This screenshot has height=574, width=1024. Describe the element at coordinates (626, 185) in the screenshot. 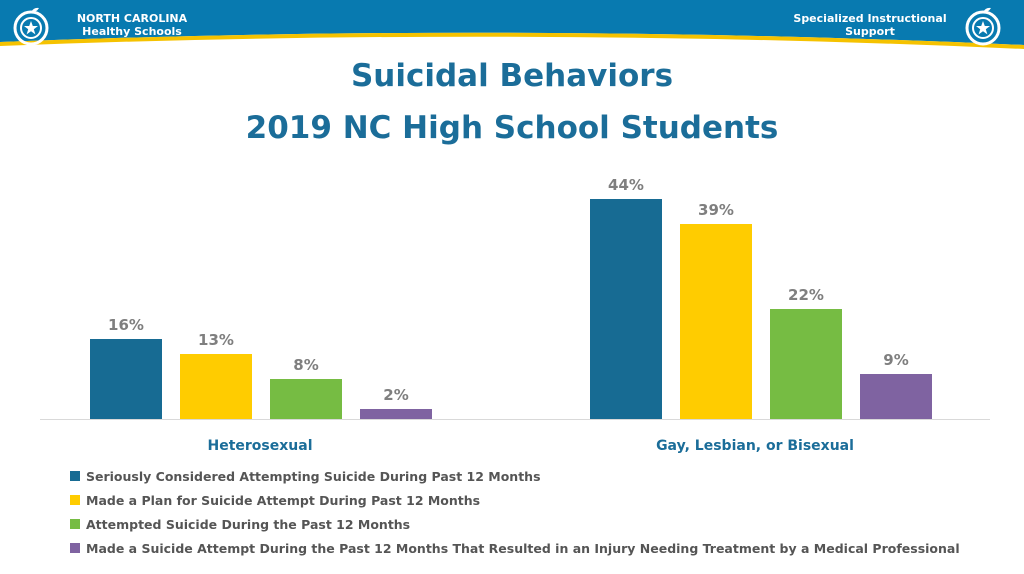

I see `data-label-2-1: 44%` at that location.